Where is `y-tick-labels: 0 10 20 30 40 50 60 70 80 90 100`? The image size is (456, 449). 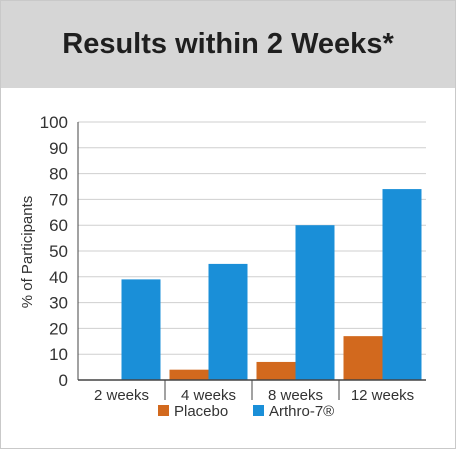 y-tick-labels: 0 10 20 30 40 50 60 70 80 90 100 is located at coordinates (54, 251).